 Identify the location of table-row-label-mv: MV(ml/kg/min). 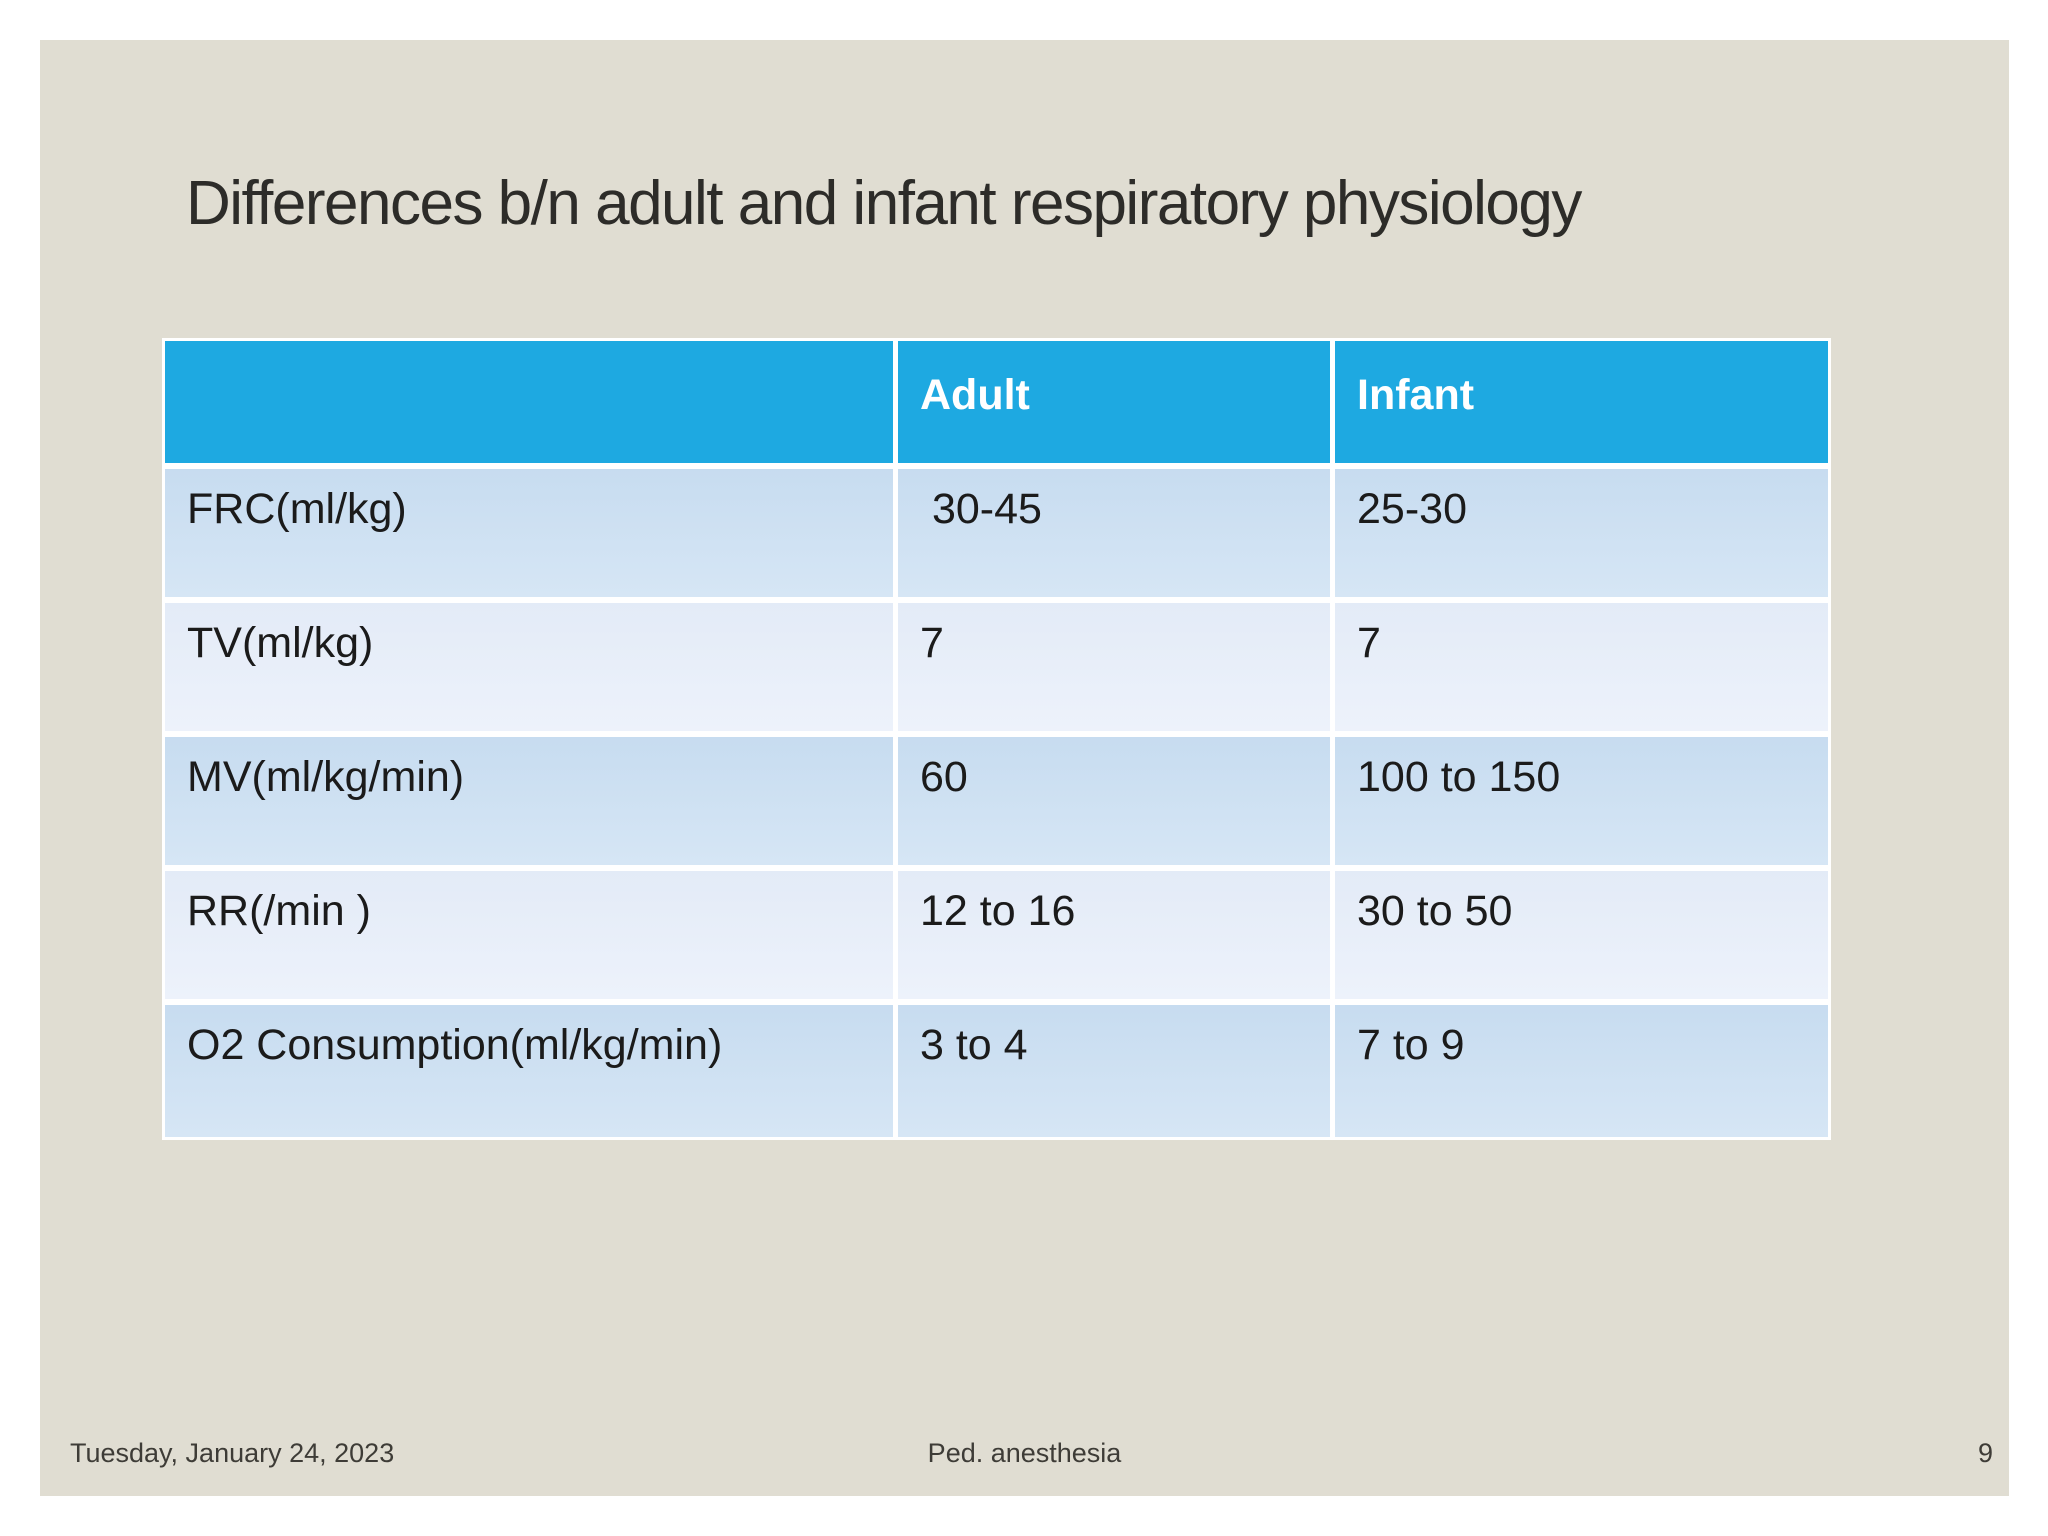
(529, 801).